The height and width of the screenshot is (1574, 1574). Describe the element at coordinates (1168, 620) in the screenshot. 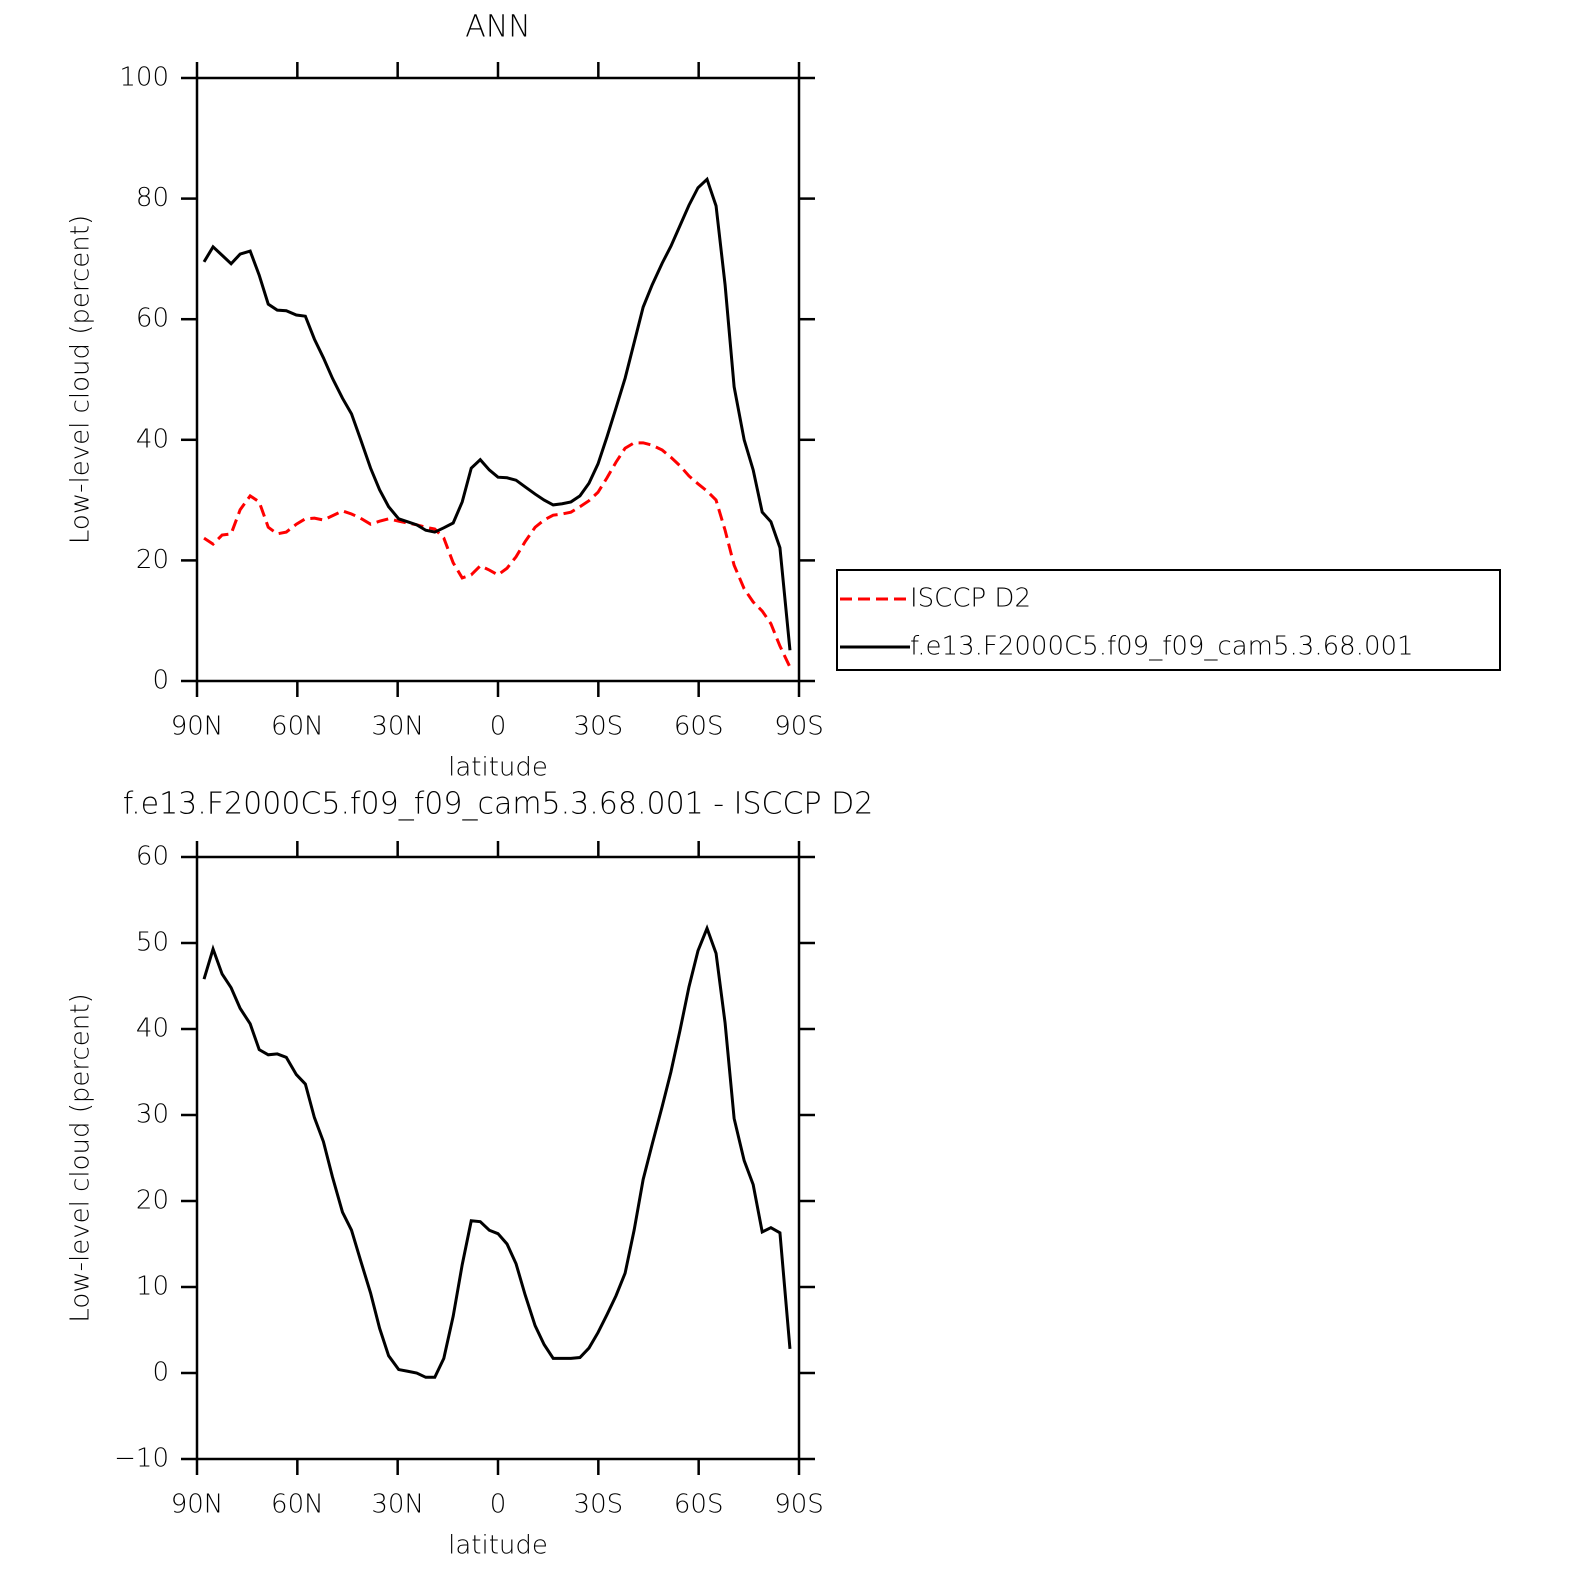

I see `legend-box` at that location.